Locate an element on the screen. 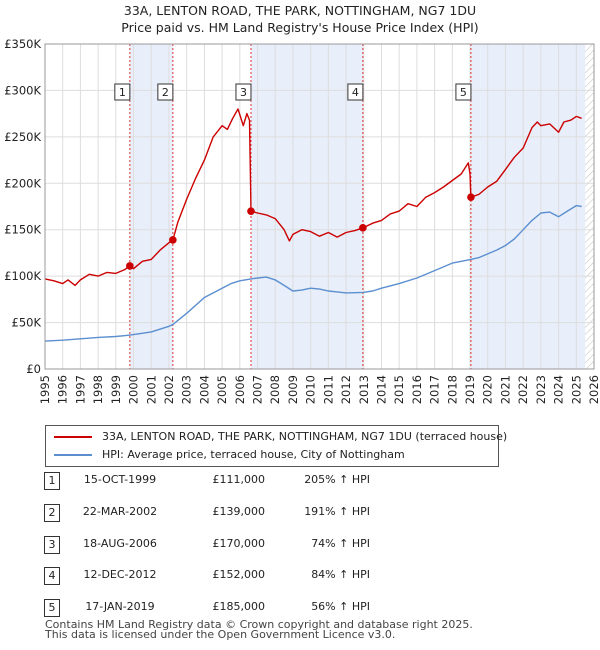 The height and width of the screenshot is (650, 600). sale-price: £139,000 is located at coordinates (239, 511).